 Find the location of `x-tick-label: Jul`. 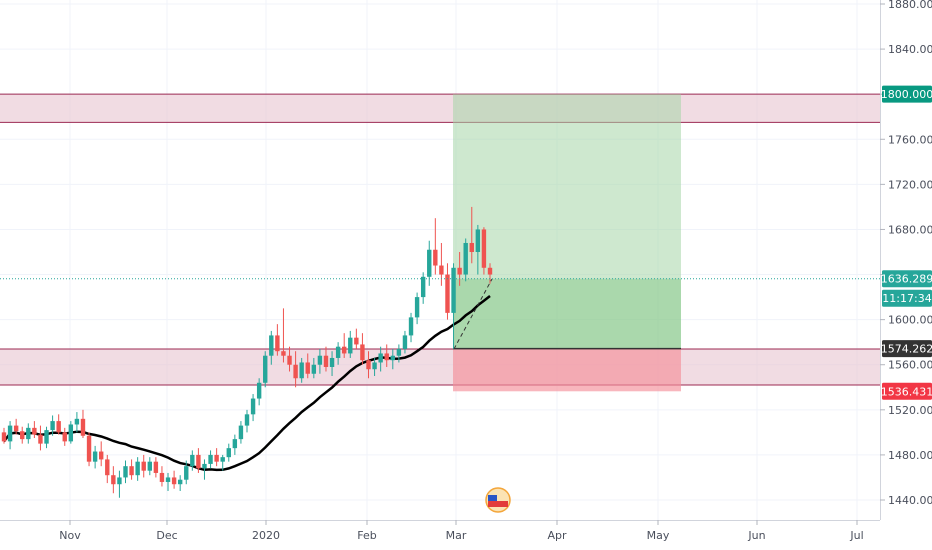

x-tick-label: Jul is located at coordinates (856, 535).